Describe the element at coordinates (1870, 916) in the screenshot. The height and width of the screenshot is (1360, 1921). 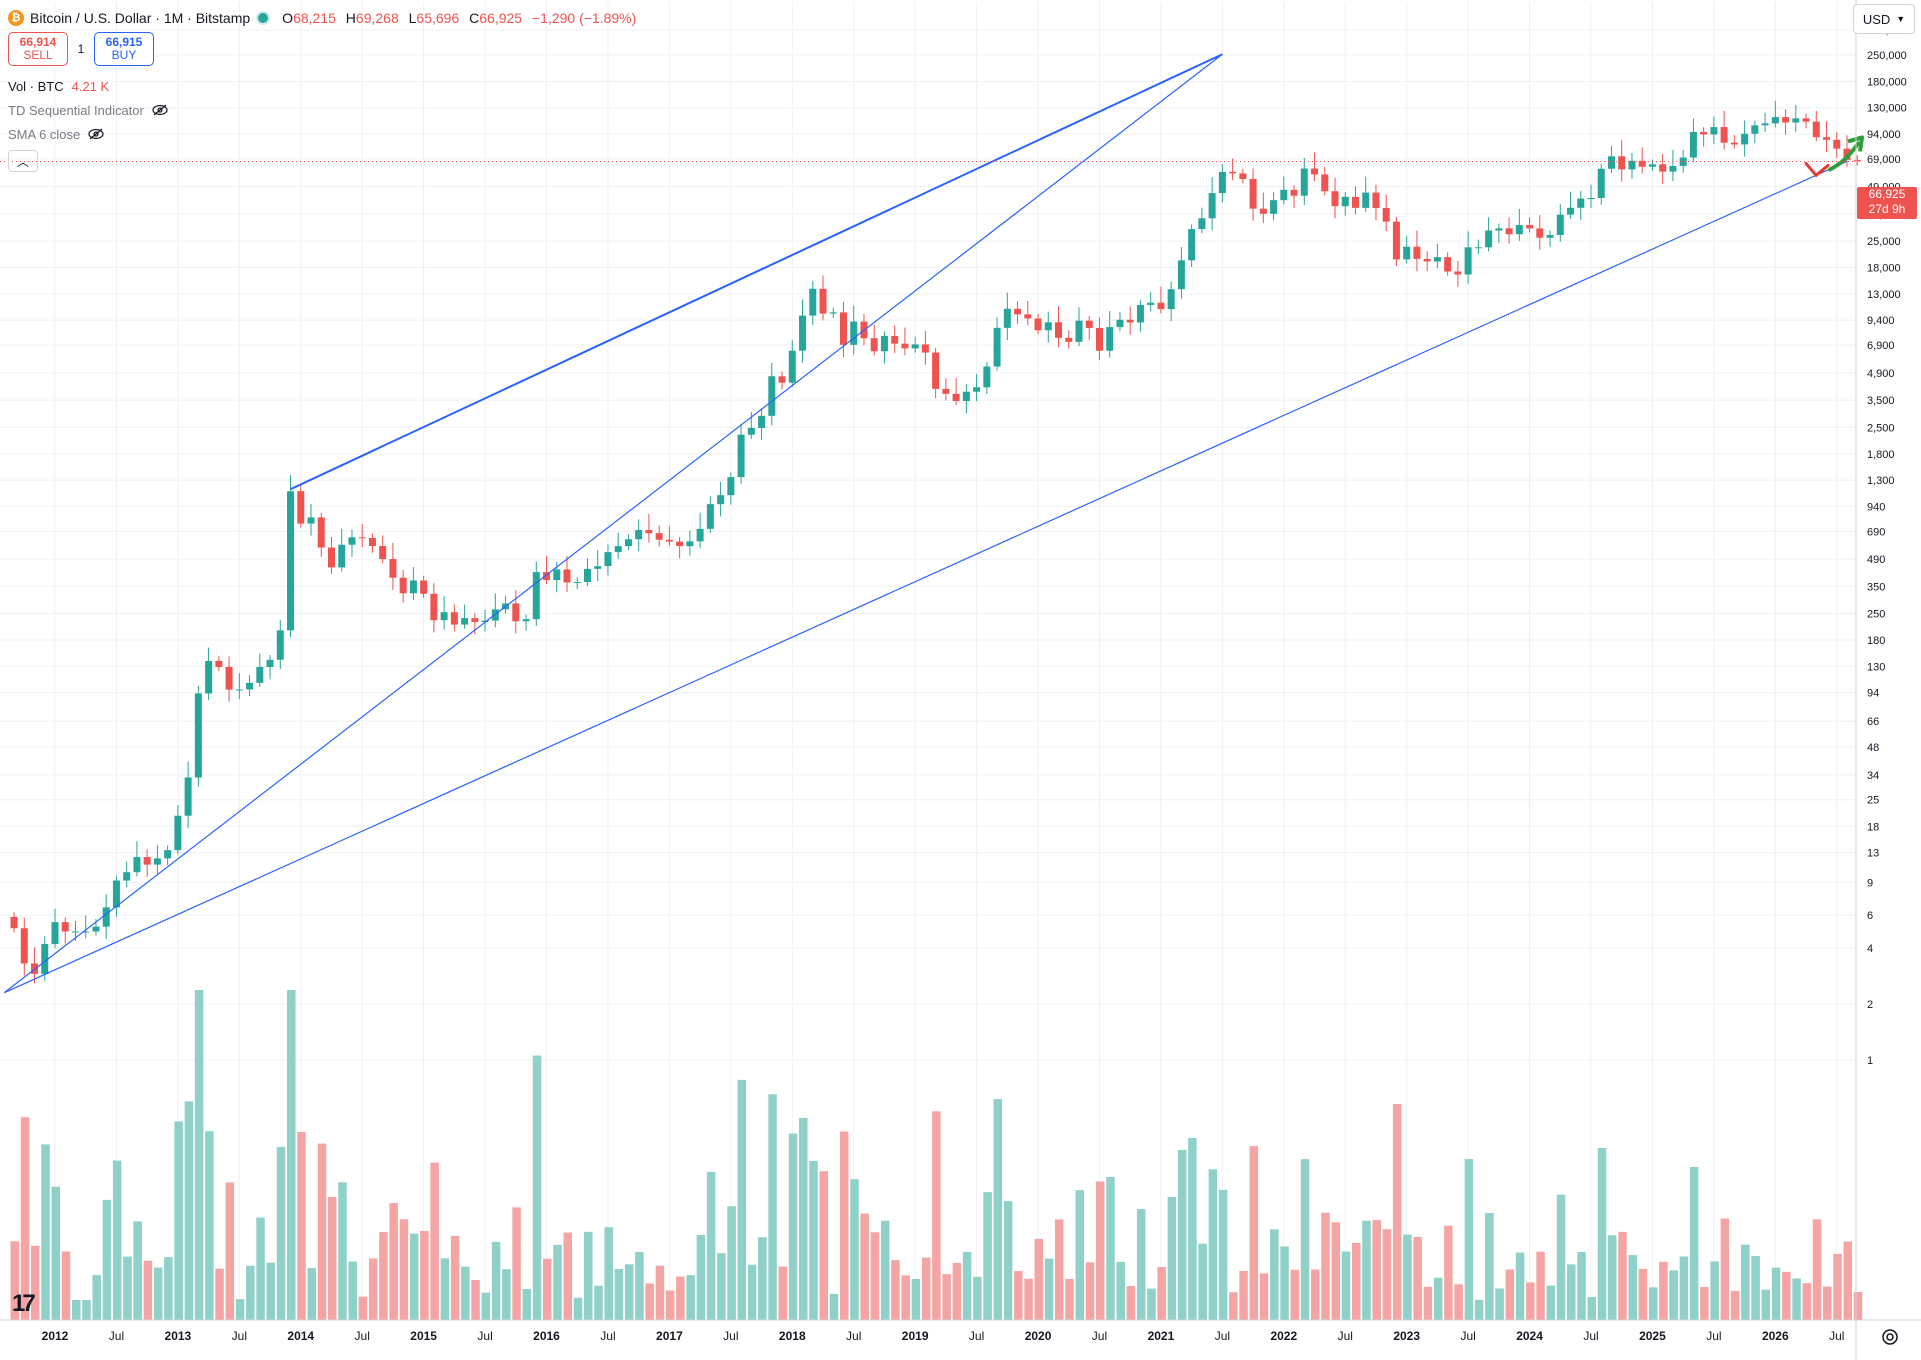
I see `y-axis-label: 6` at that location.